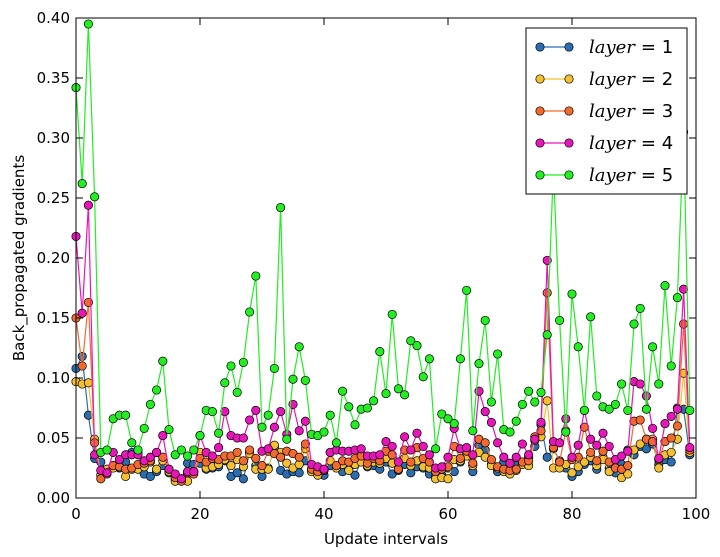 Image resolution: width=720 pixels, height=557 pixels. I want to click on y-axis-label: Back_propagated gradients, so click(19, 258).